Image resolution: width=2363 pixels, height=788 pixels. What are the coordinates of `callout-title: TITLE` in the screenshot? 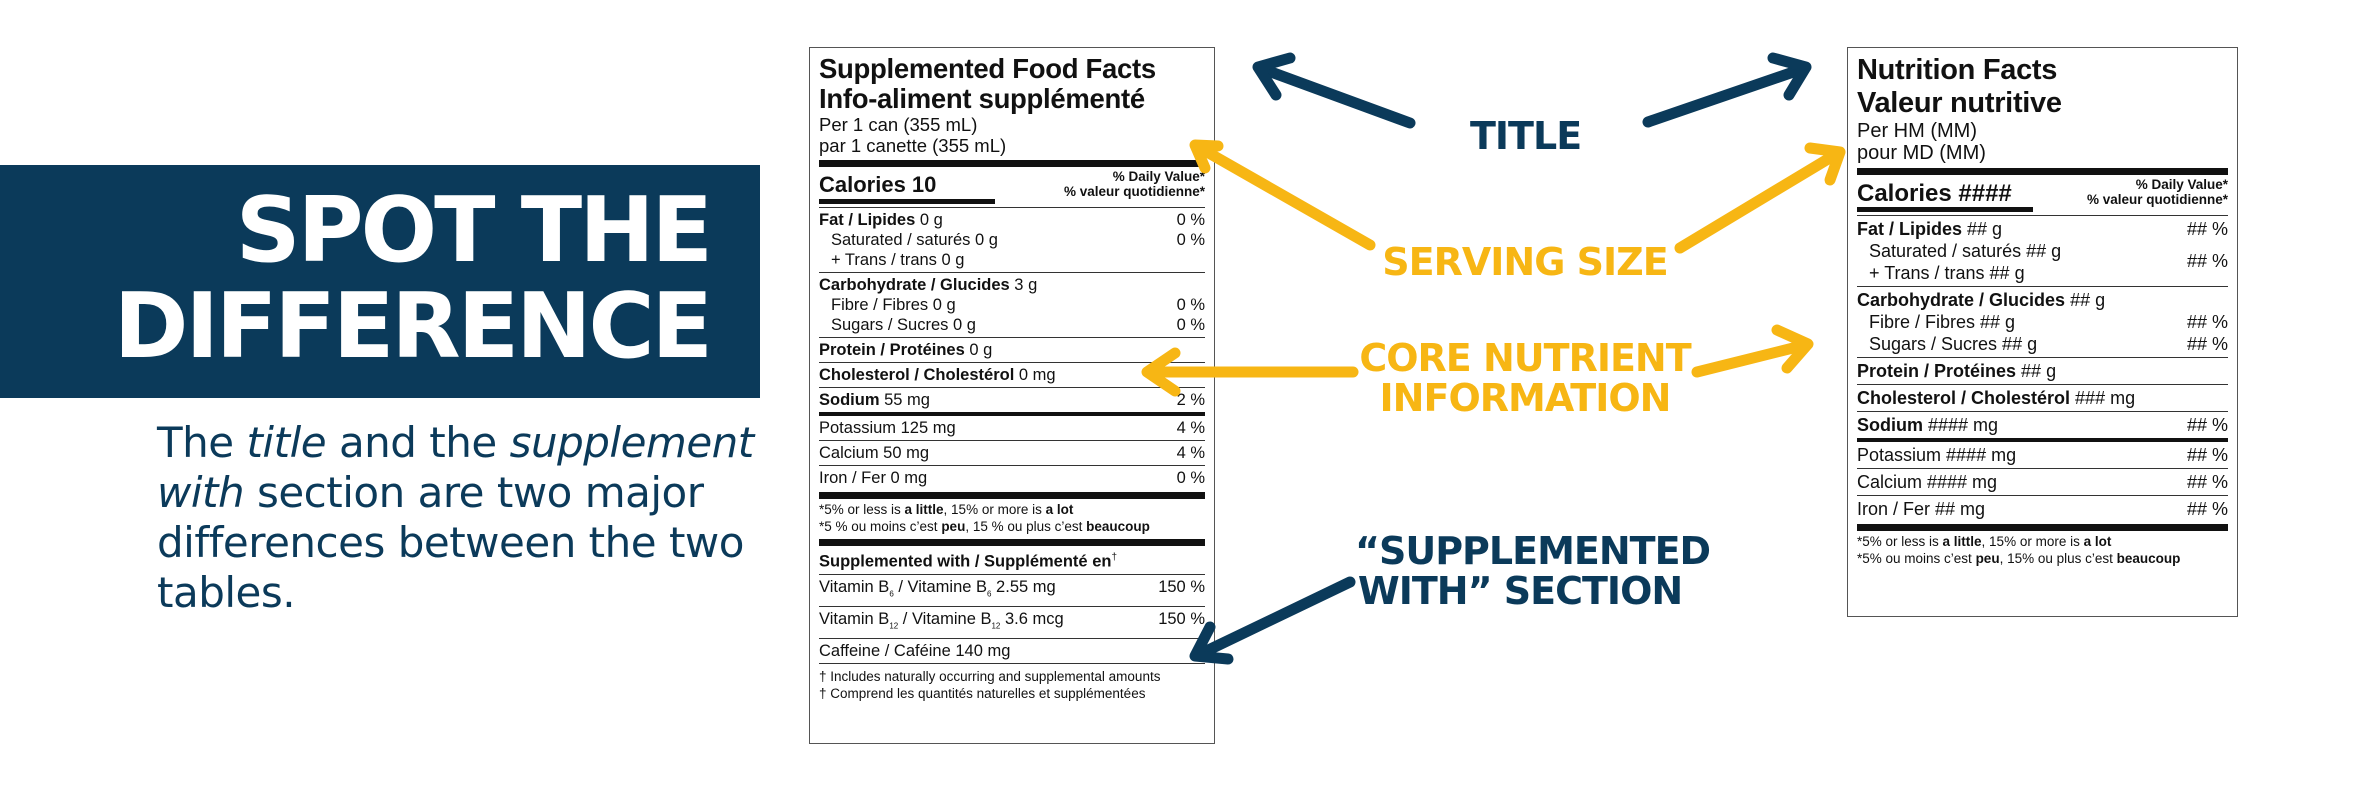 It's located at (1526, 136).